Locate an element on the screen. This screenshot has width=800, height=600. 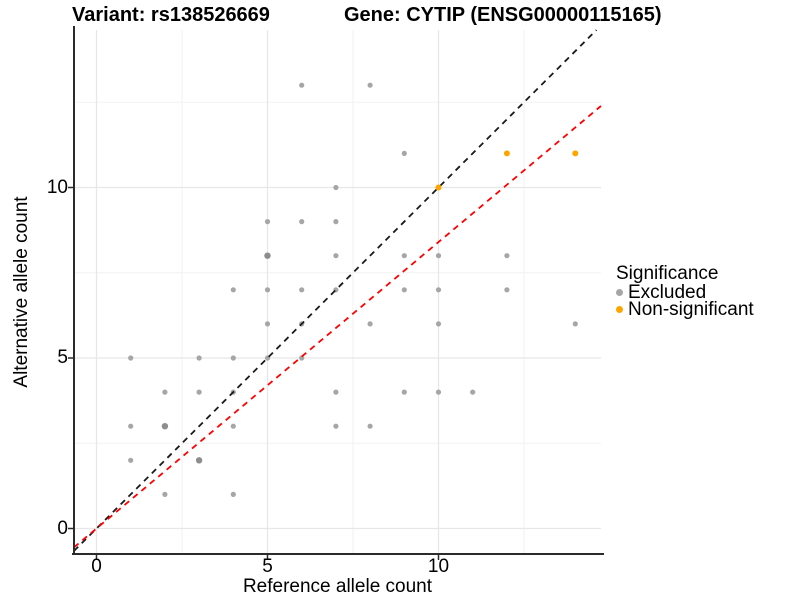
legend: Significance Excluded Non-significant is located at coordinates (685, 291).